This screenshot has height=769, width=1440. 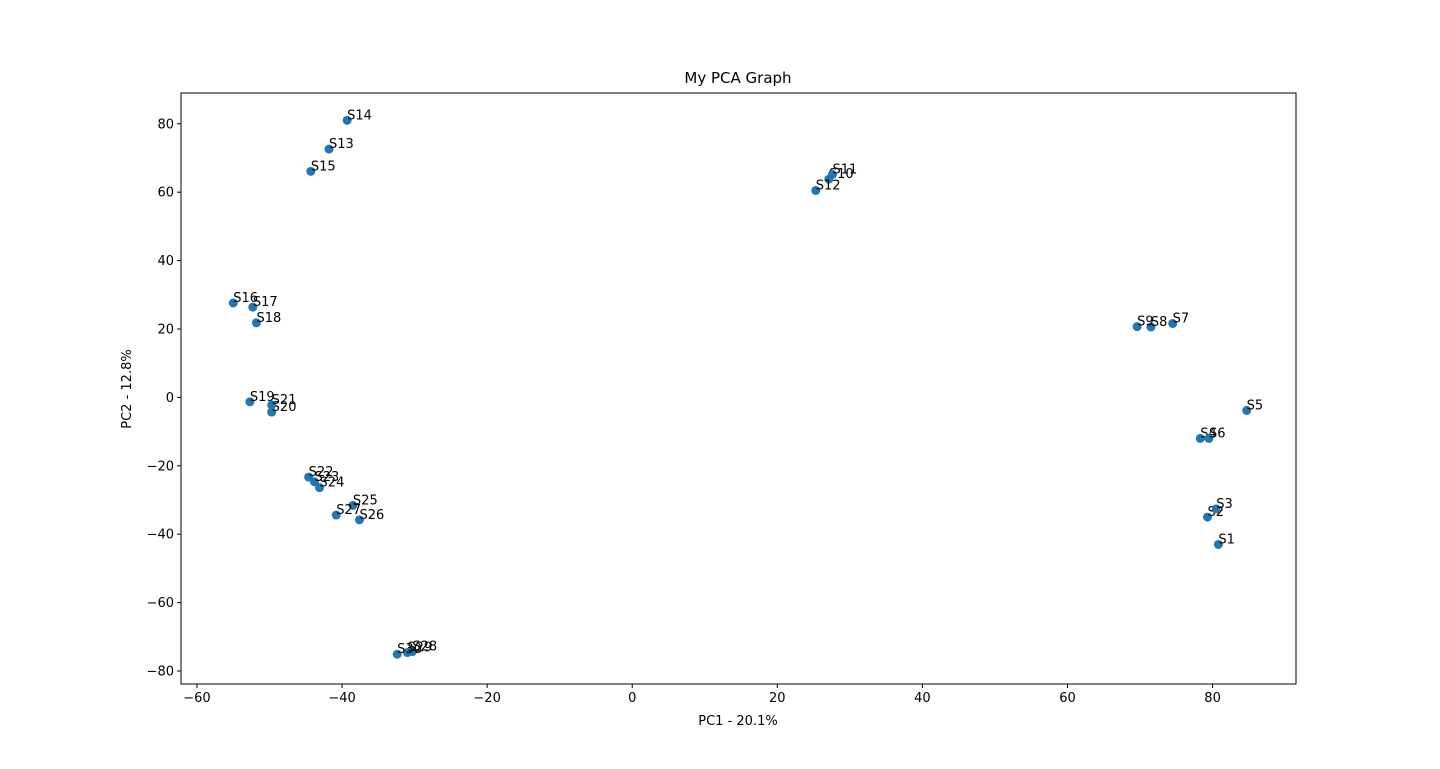 I want to click on data-point-s20, so click(x=272, y=412).